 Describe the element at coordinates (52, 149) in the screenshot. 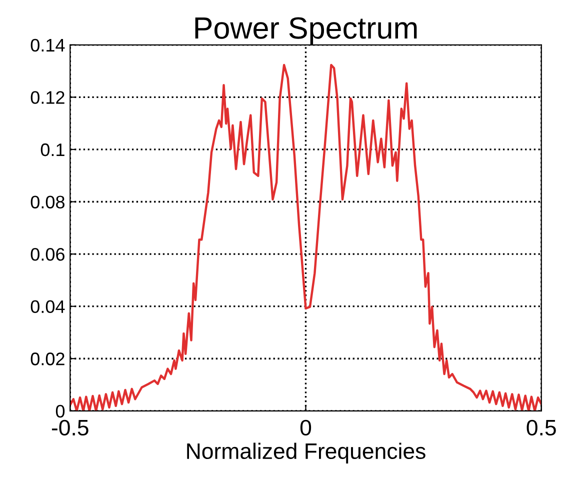

I see `y-tick-label: 0.1` at that location.